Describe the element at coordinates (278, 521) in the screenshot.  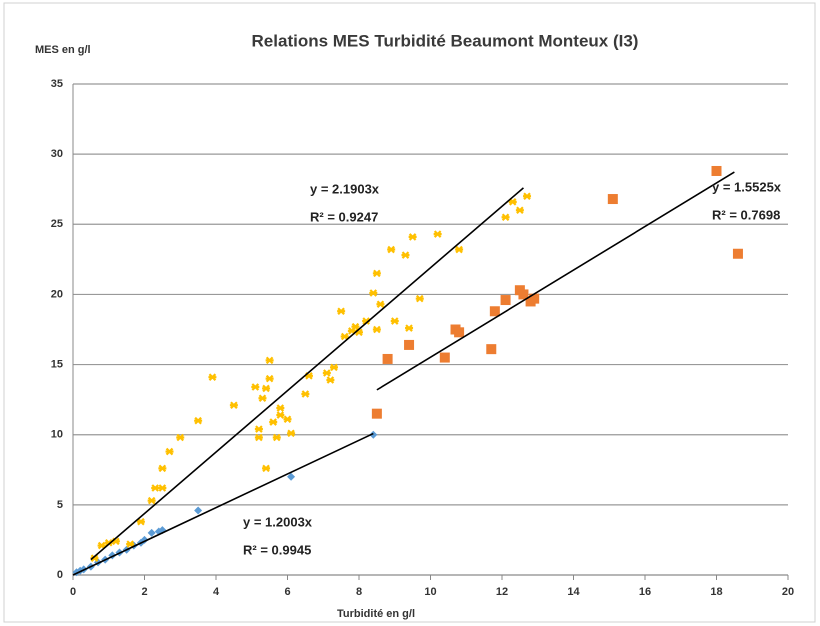
I see `trend-equation: y = 1.2003x` at that location.